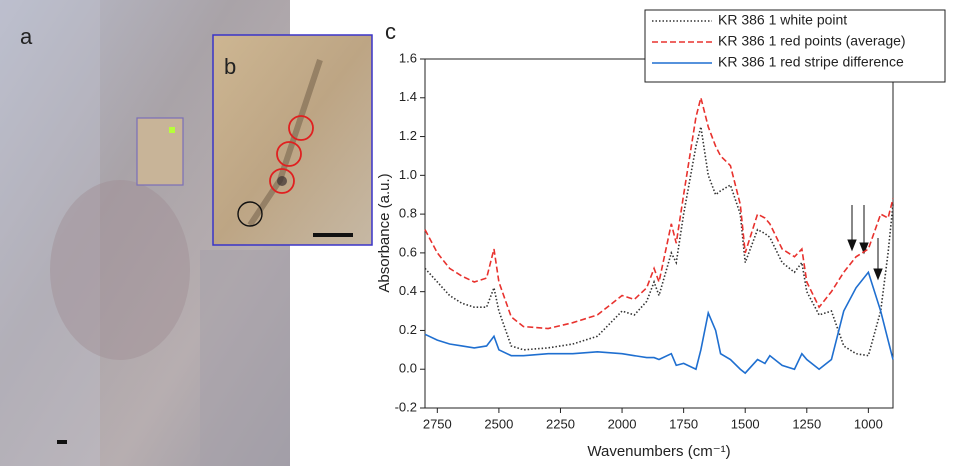  What do you see at coordinates (745, 423) in the screenshot?
I see `x-tick-label: 1500` at bounding box center [745, 423].